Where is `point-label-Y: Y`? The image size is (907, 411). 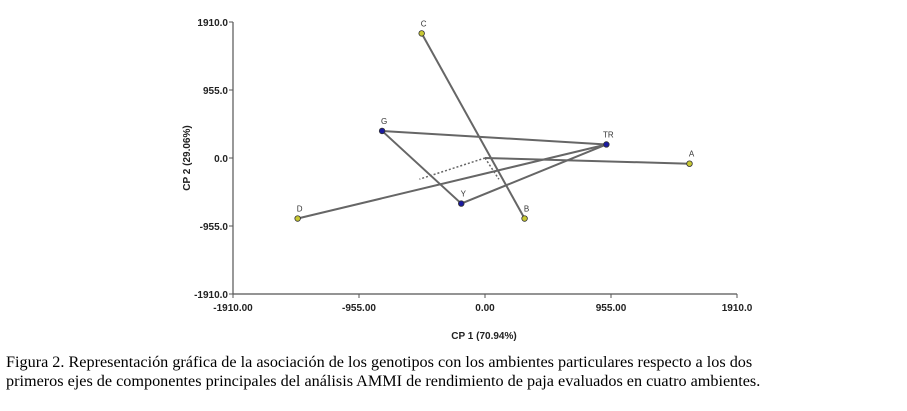 point-label-Y: Y is located at coordinates (464, 194).